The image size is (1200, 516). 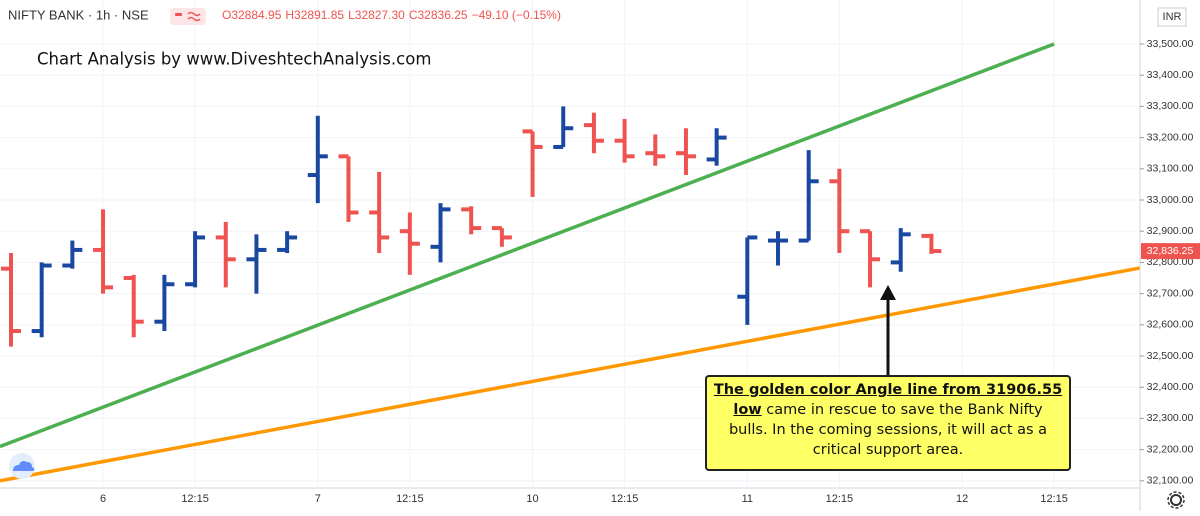 What do you see at coordinates (376, 15) in the screenshot?
I see `legend-item: L32827.30` at bounding box center [376, 15].